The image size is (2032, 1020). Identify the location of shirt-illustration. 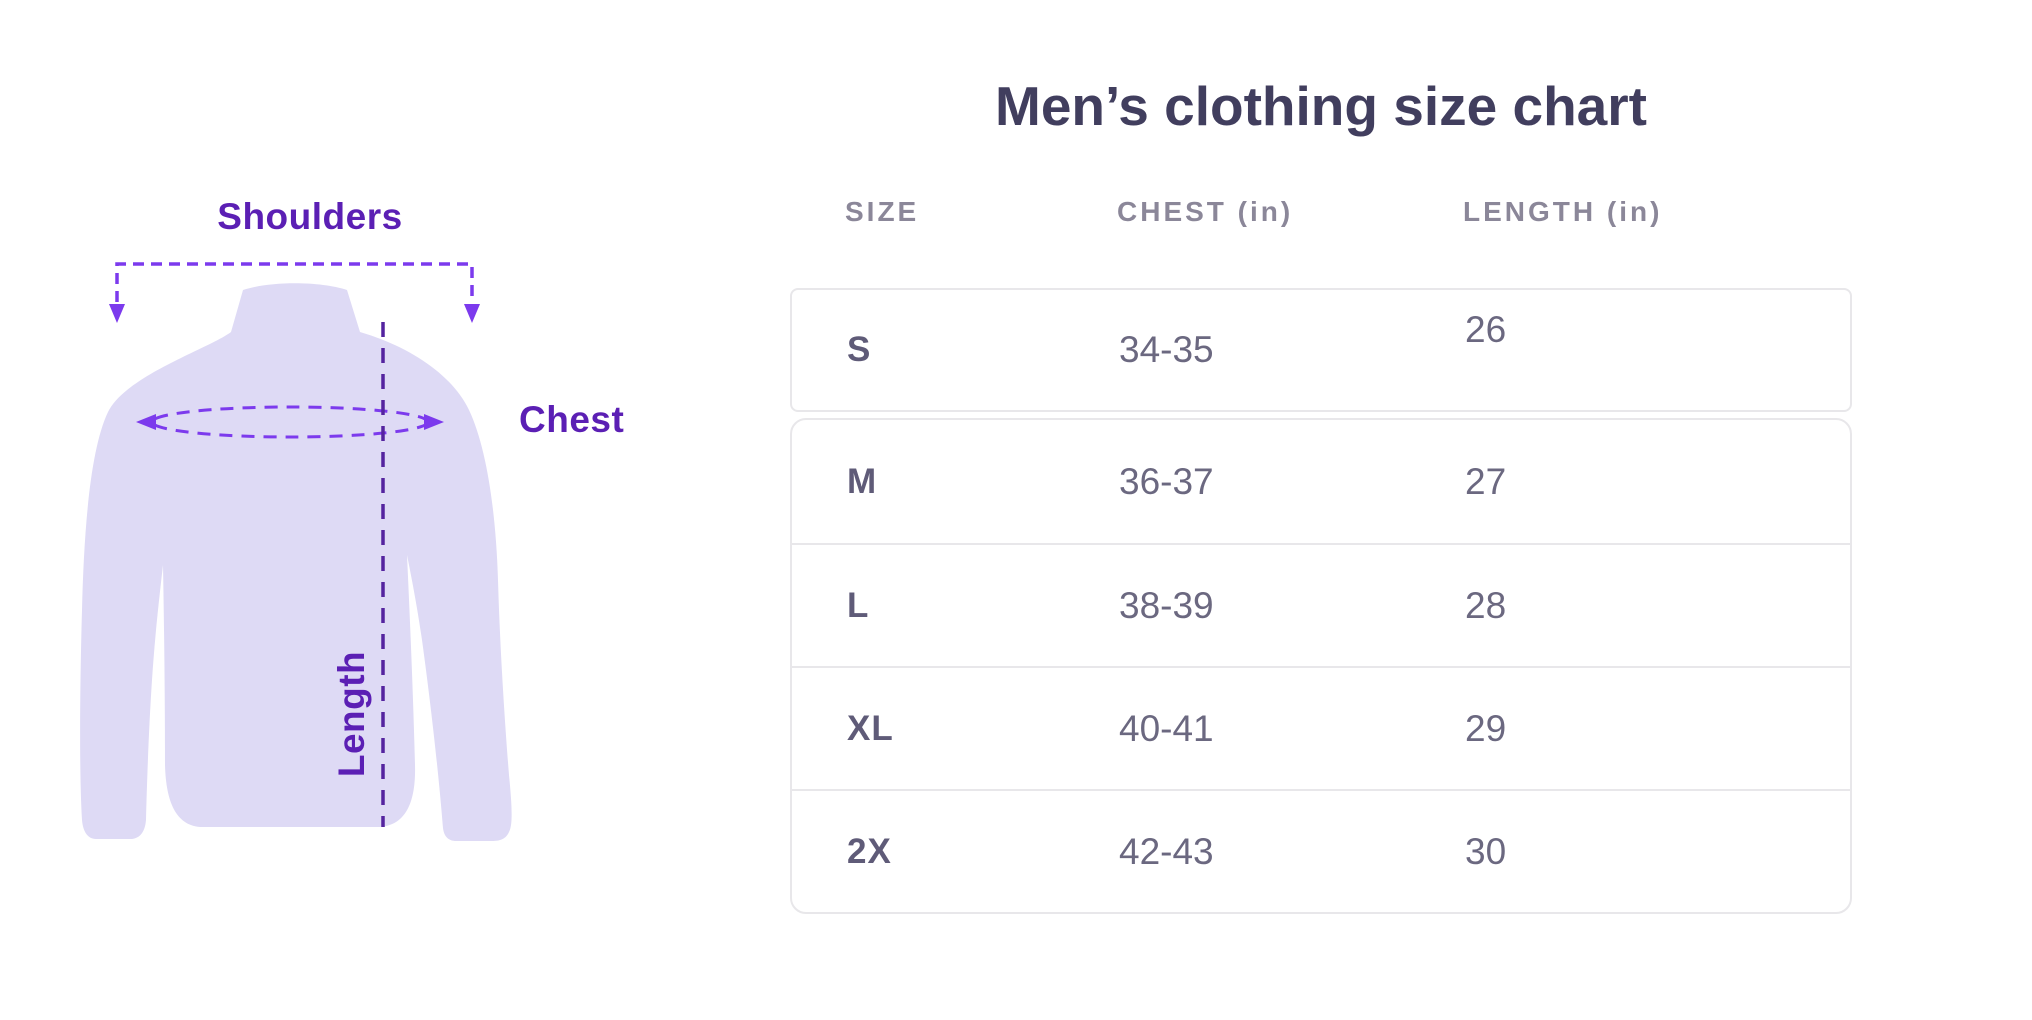
(296, 551).